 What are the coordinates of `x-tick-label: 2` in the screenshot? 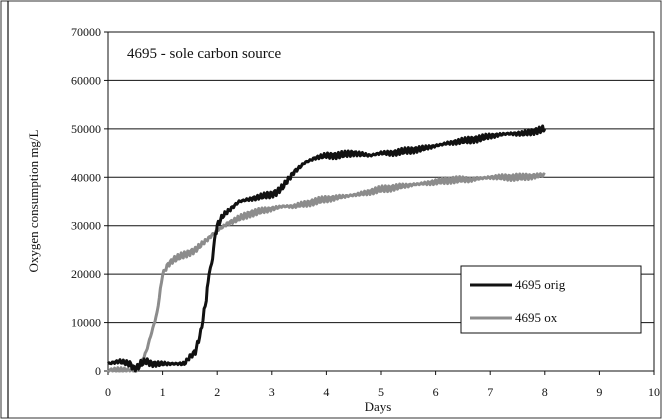 It's located at (217, 392).